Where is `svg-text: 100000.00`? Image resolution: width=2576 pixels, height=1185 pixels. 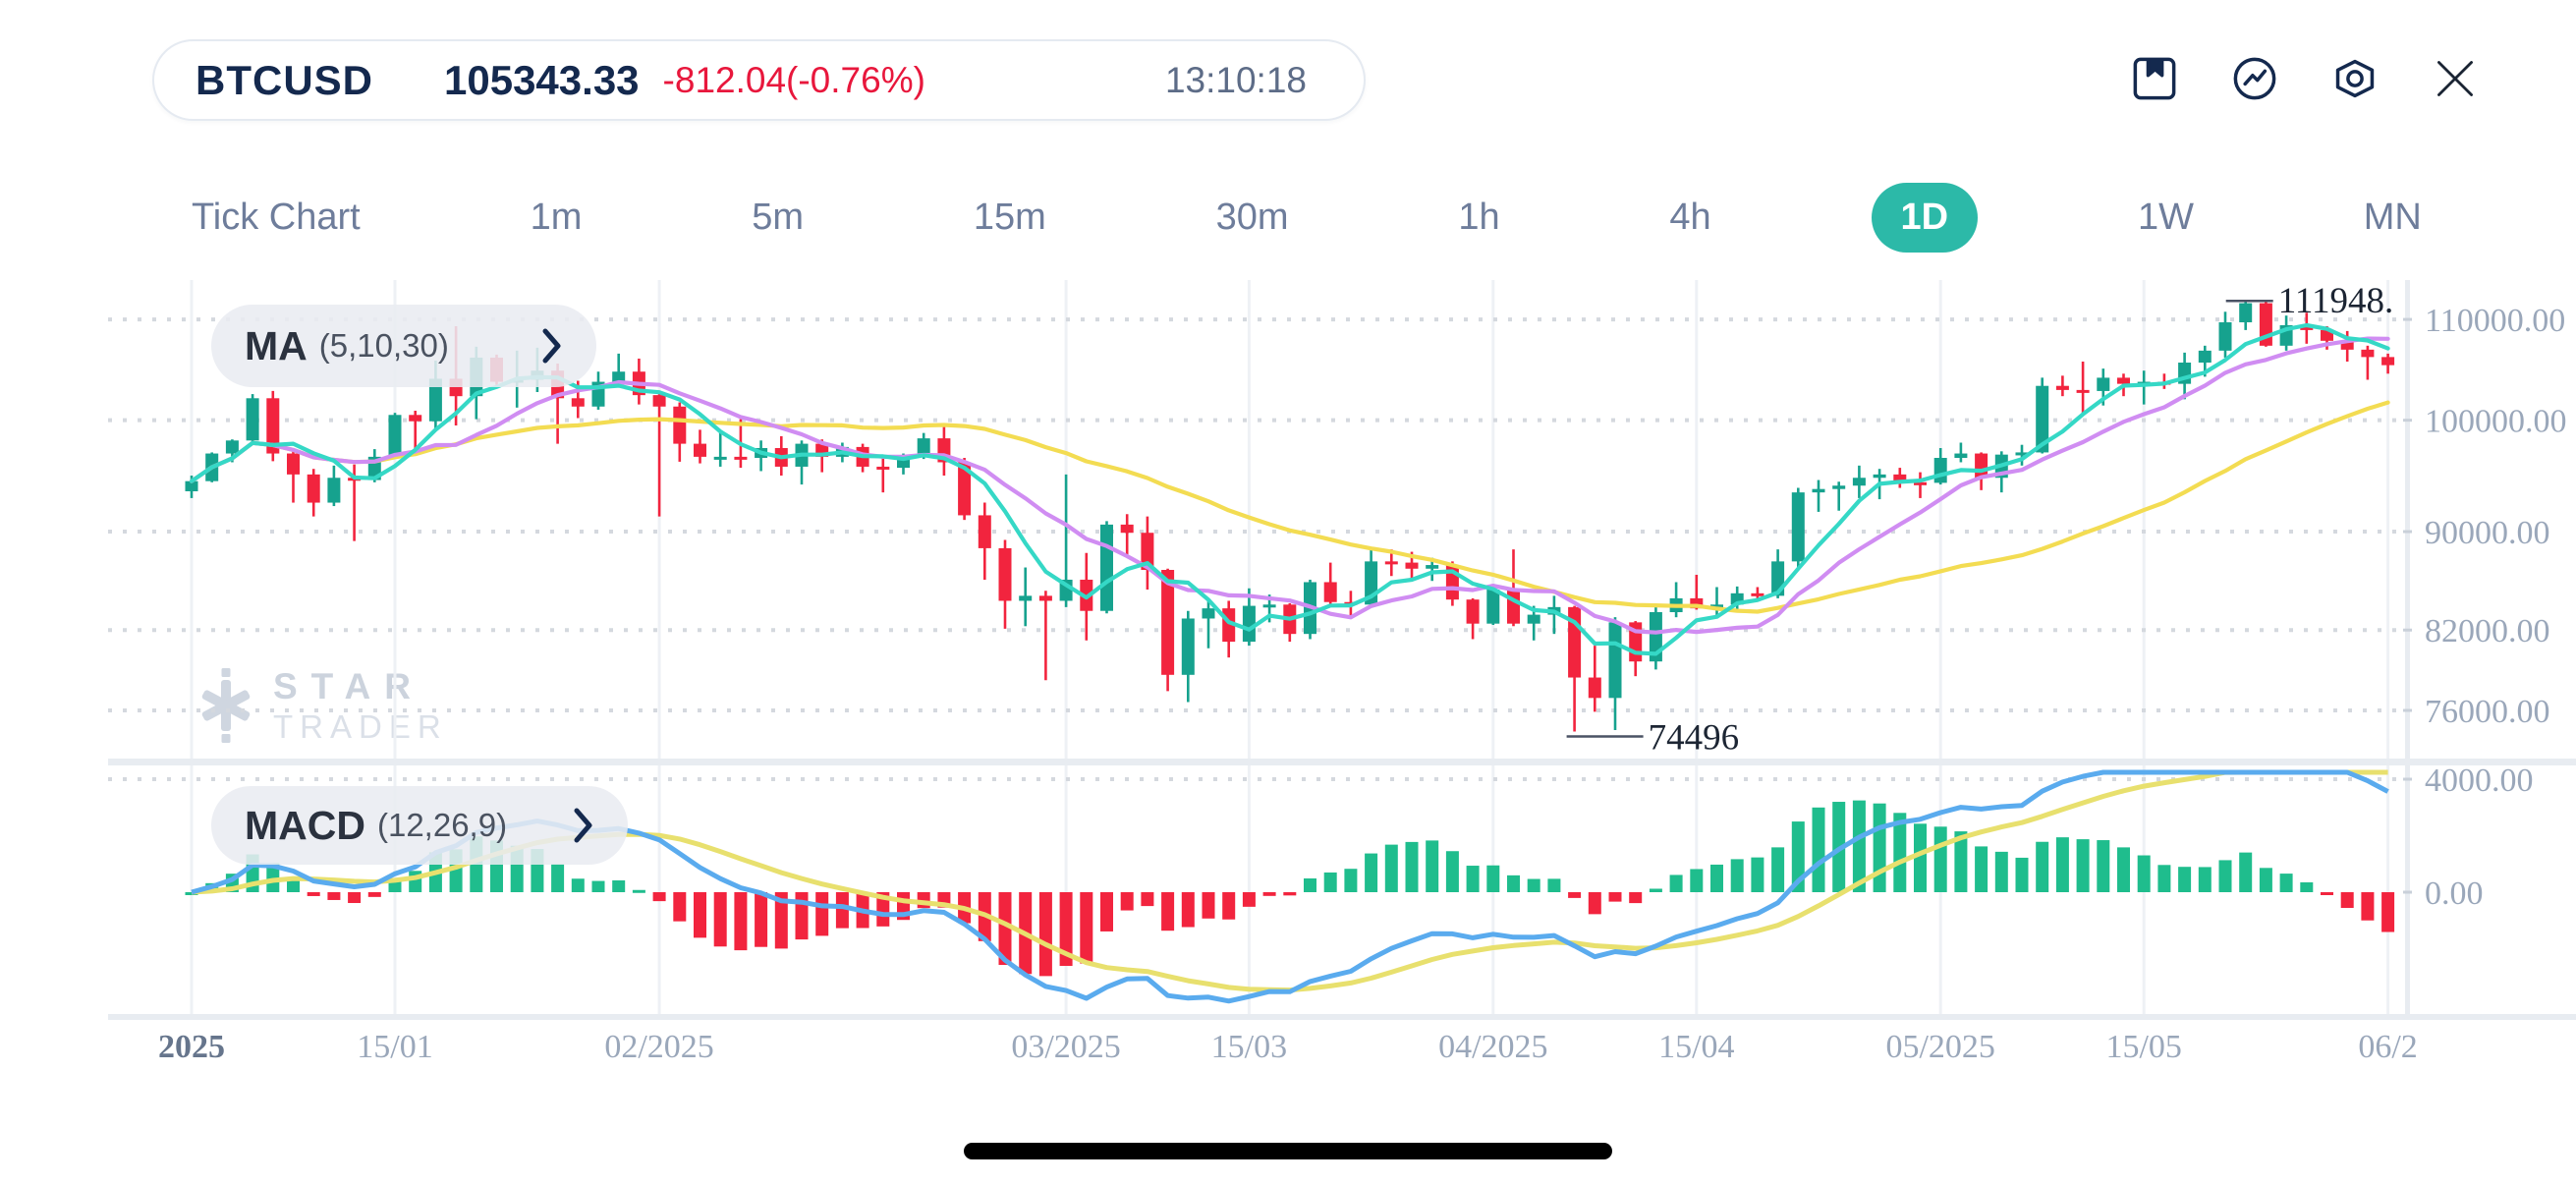 svg-text: 100000.00 is located at coordinates (2496, 422).